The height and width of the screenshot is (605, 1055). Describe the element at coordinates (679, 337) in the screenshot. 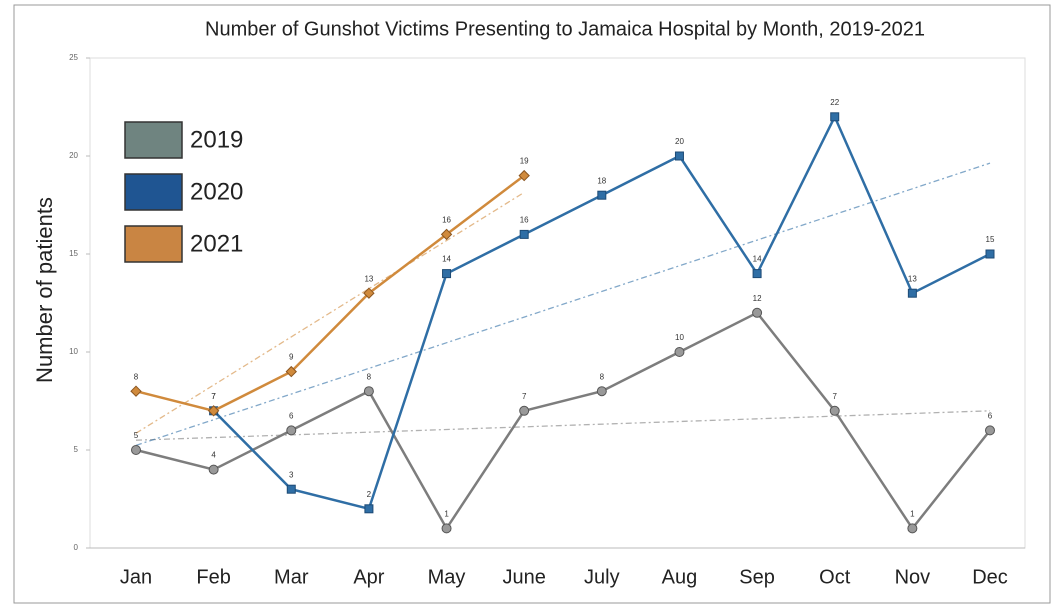

I see `data-label: 10` at that location.